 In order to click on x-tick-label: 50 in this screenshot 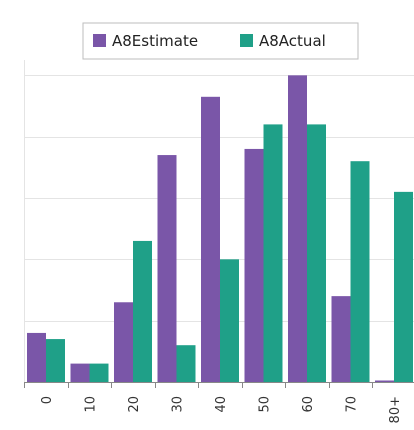, I will do `click(265, 404)`.